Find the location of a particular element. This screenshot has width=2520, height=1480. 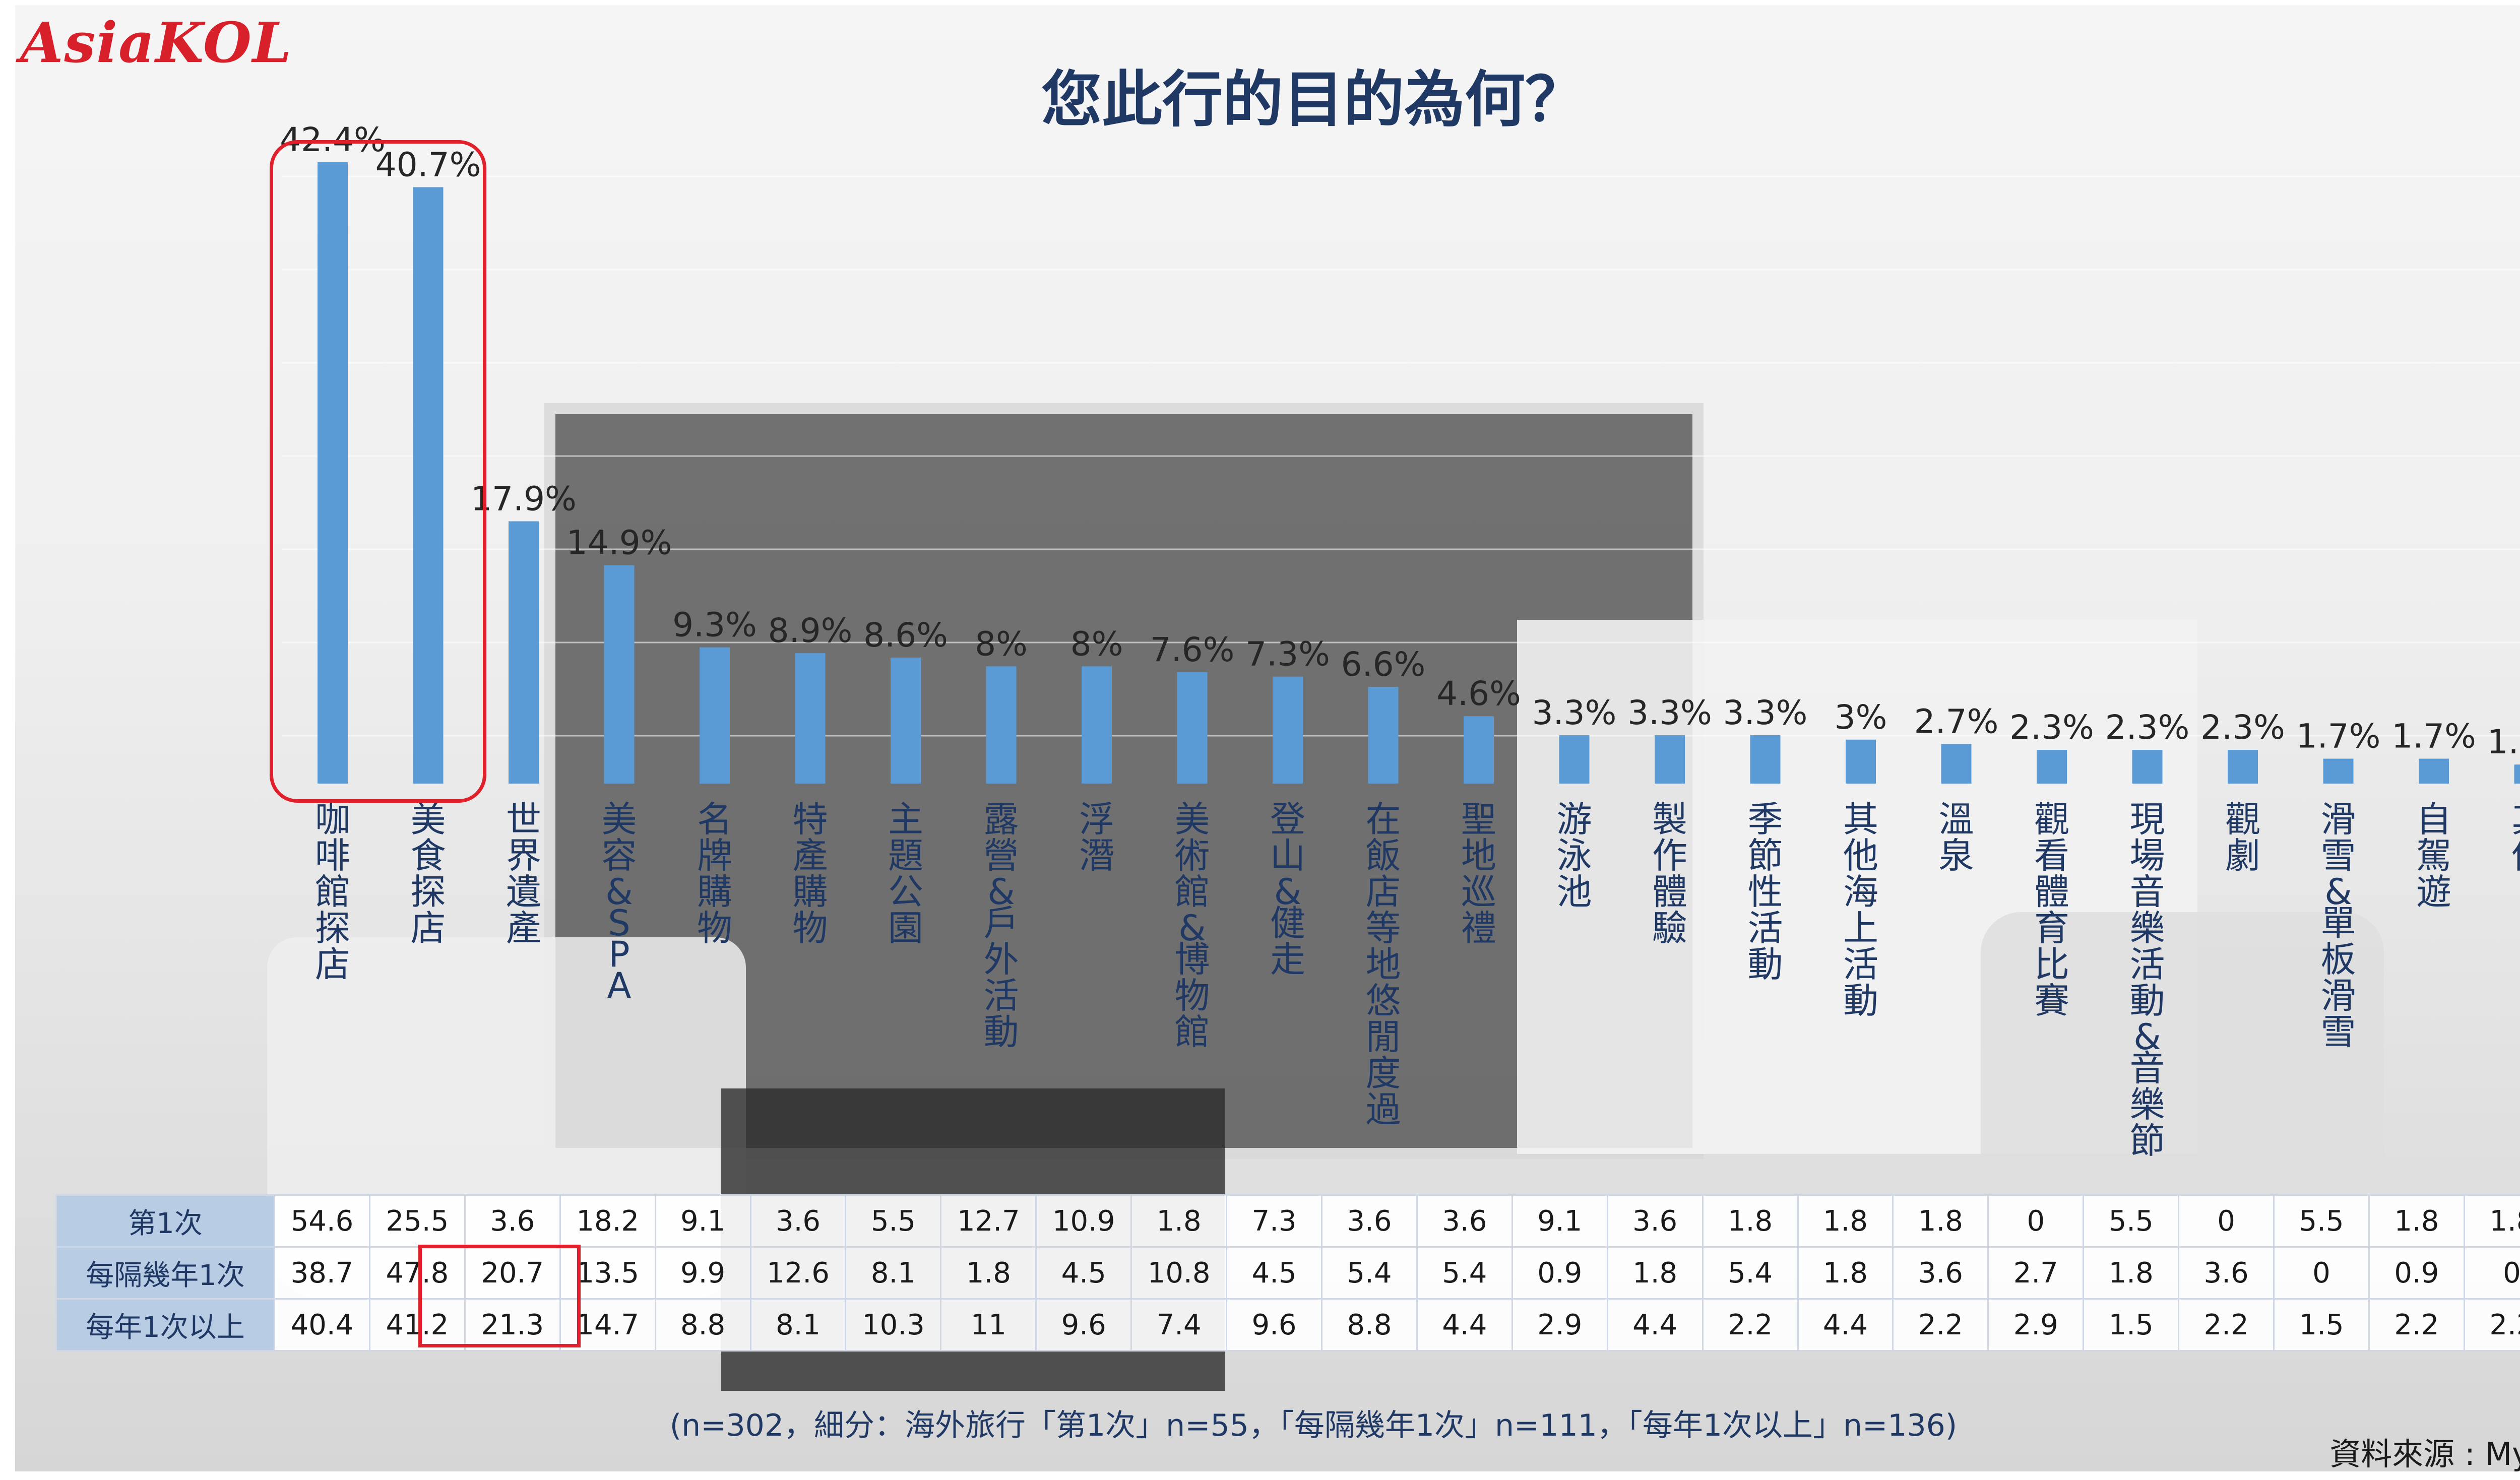

top-two-highlight is located at coordinates (378, 471).